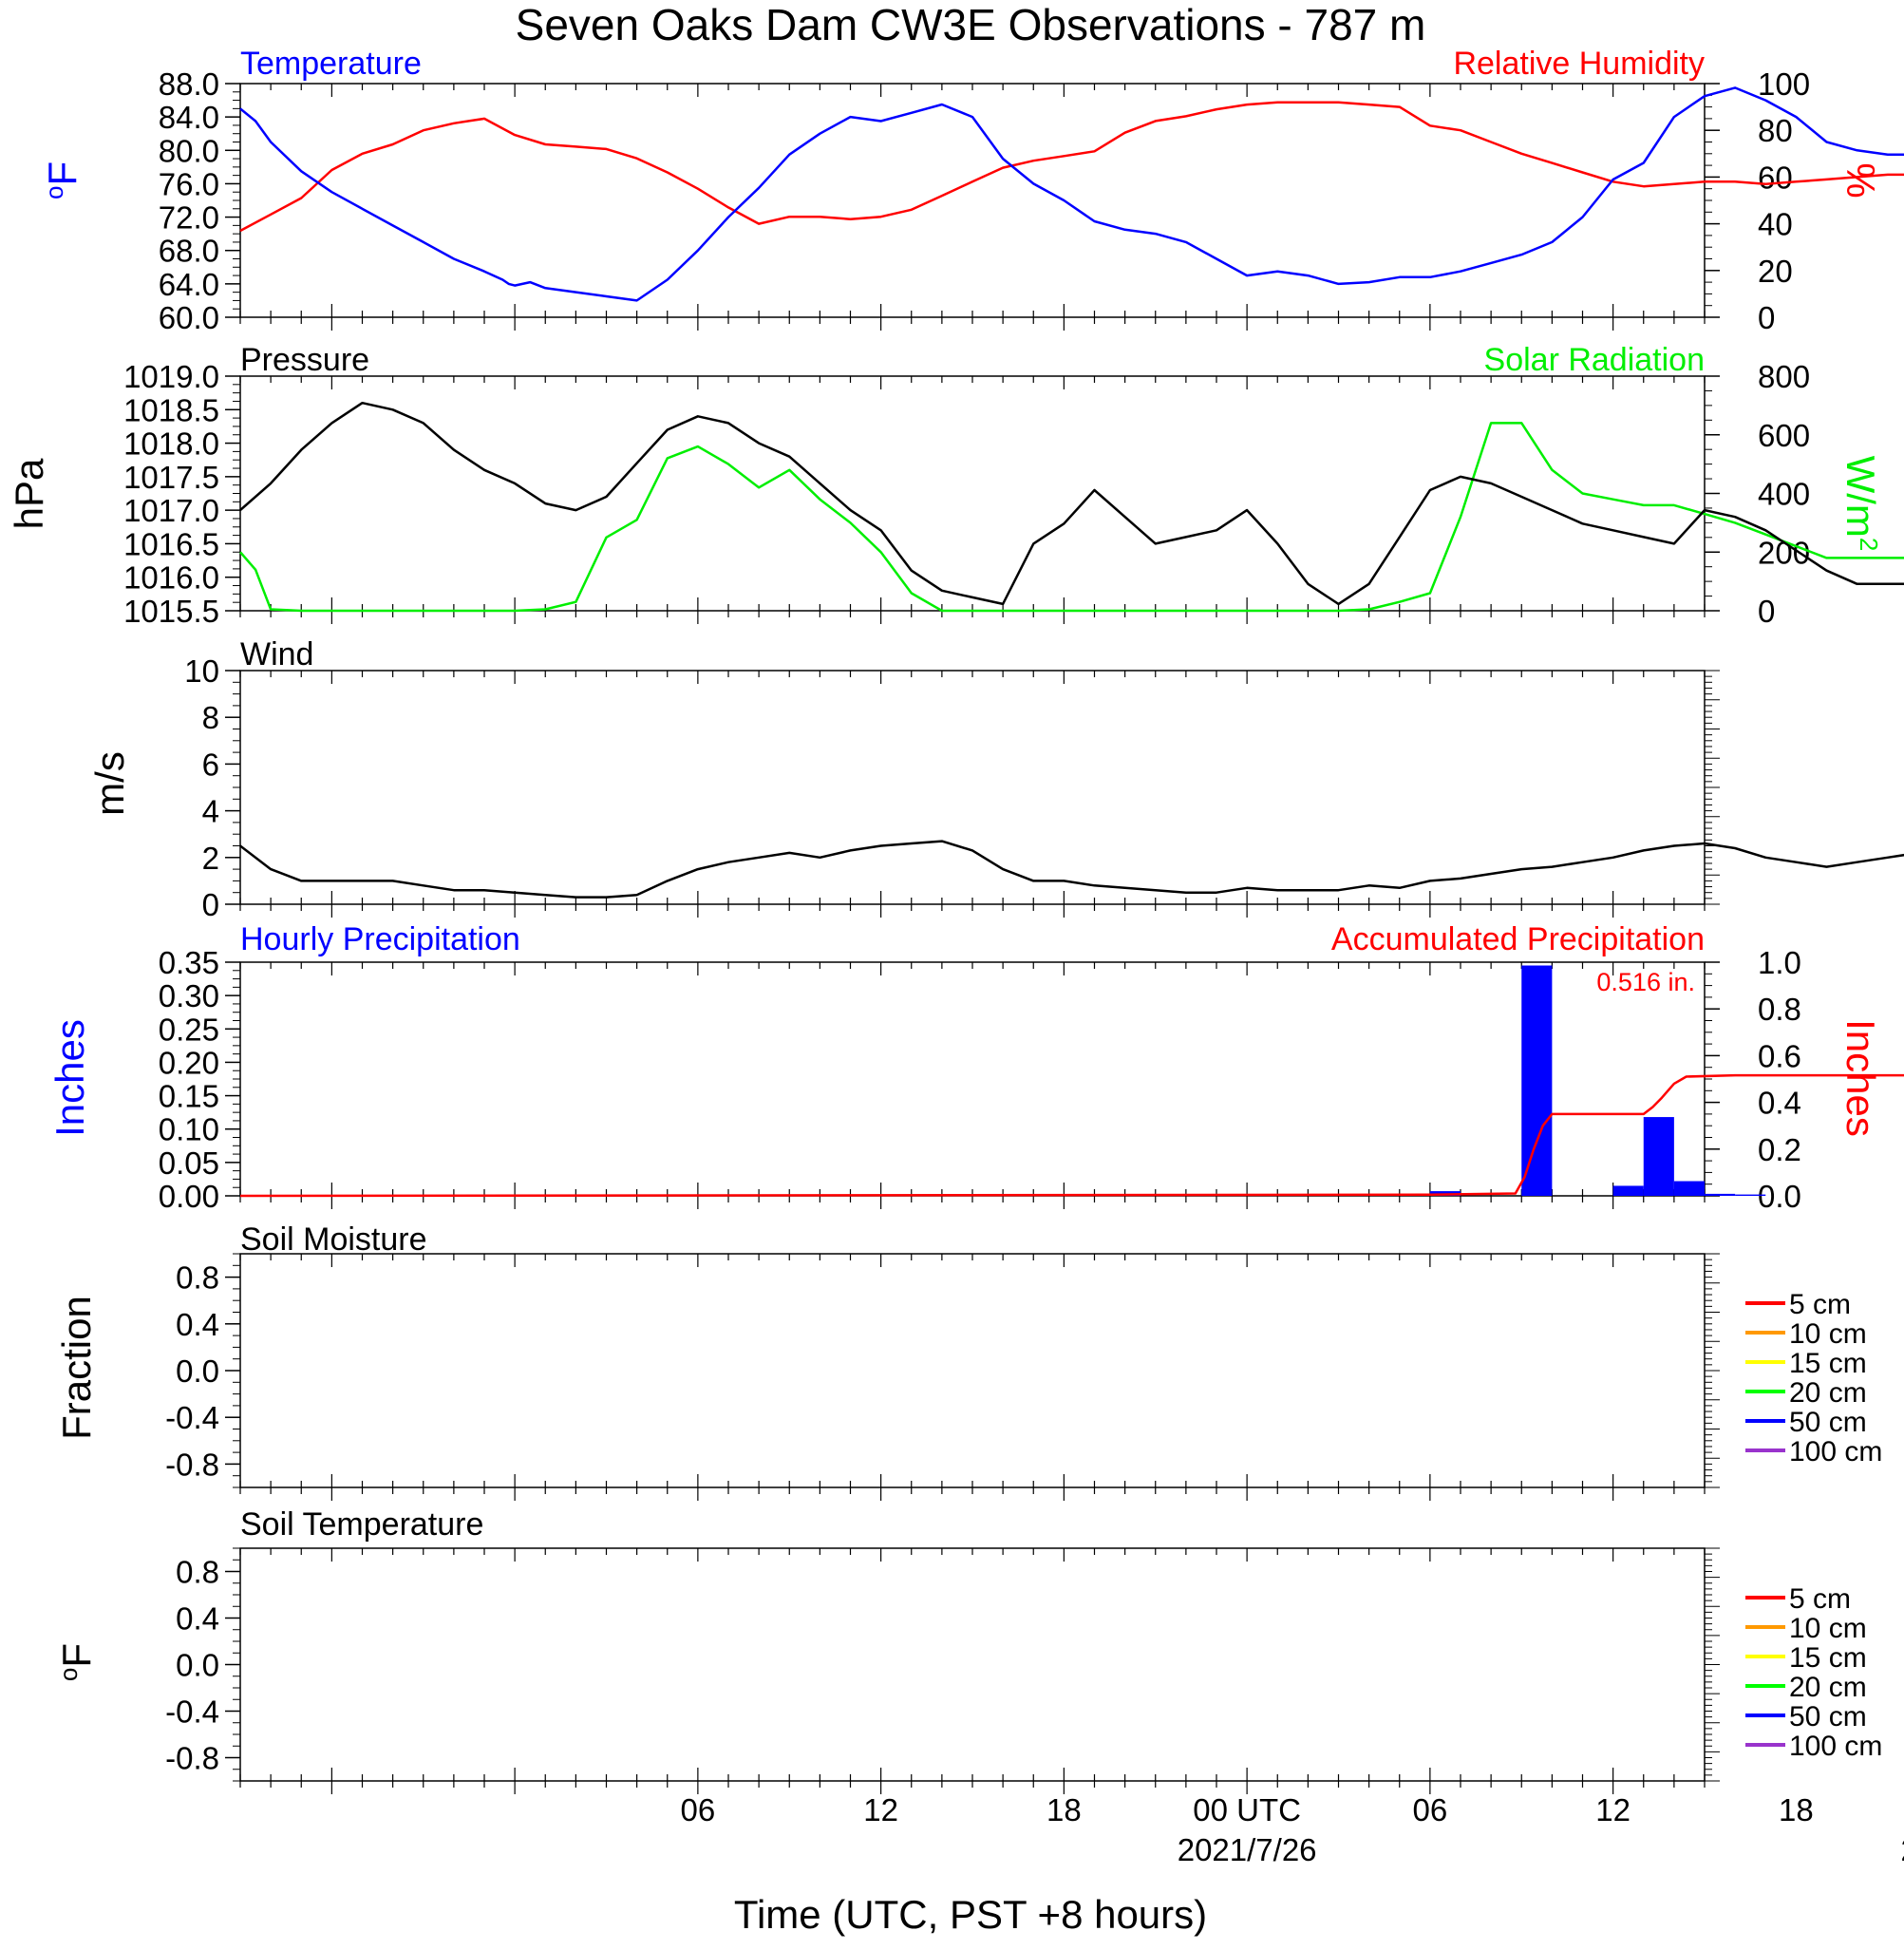 The height and width of the screenshot is (1950, 1904). I want to click on precip-panel-frame, so click(973, 1079).